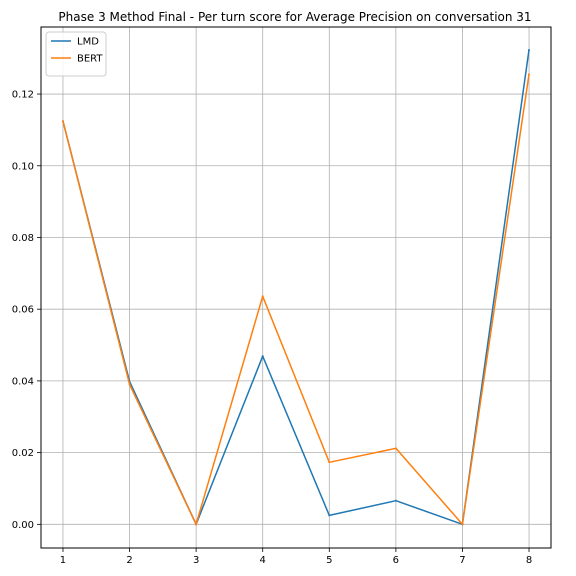 The height and width of the screenshot is (576, 576). What do you see at coordinates (23, 453) in the screenshot?
I see `y-tick-label: 0.02` at bounding box center [23, 453].